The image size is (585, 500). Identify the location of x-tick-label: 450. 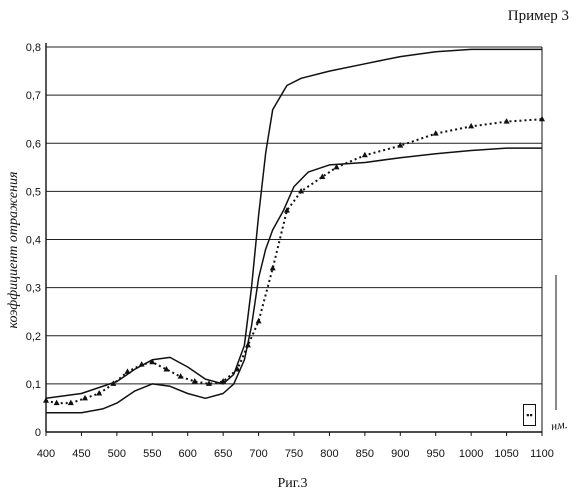
(81, 454).